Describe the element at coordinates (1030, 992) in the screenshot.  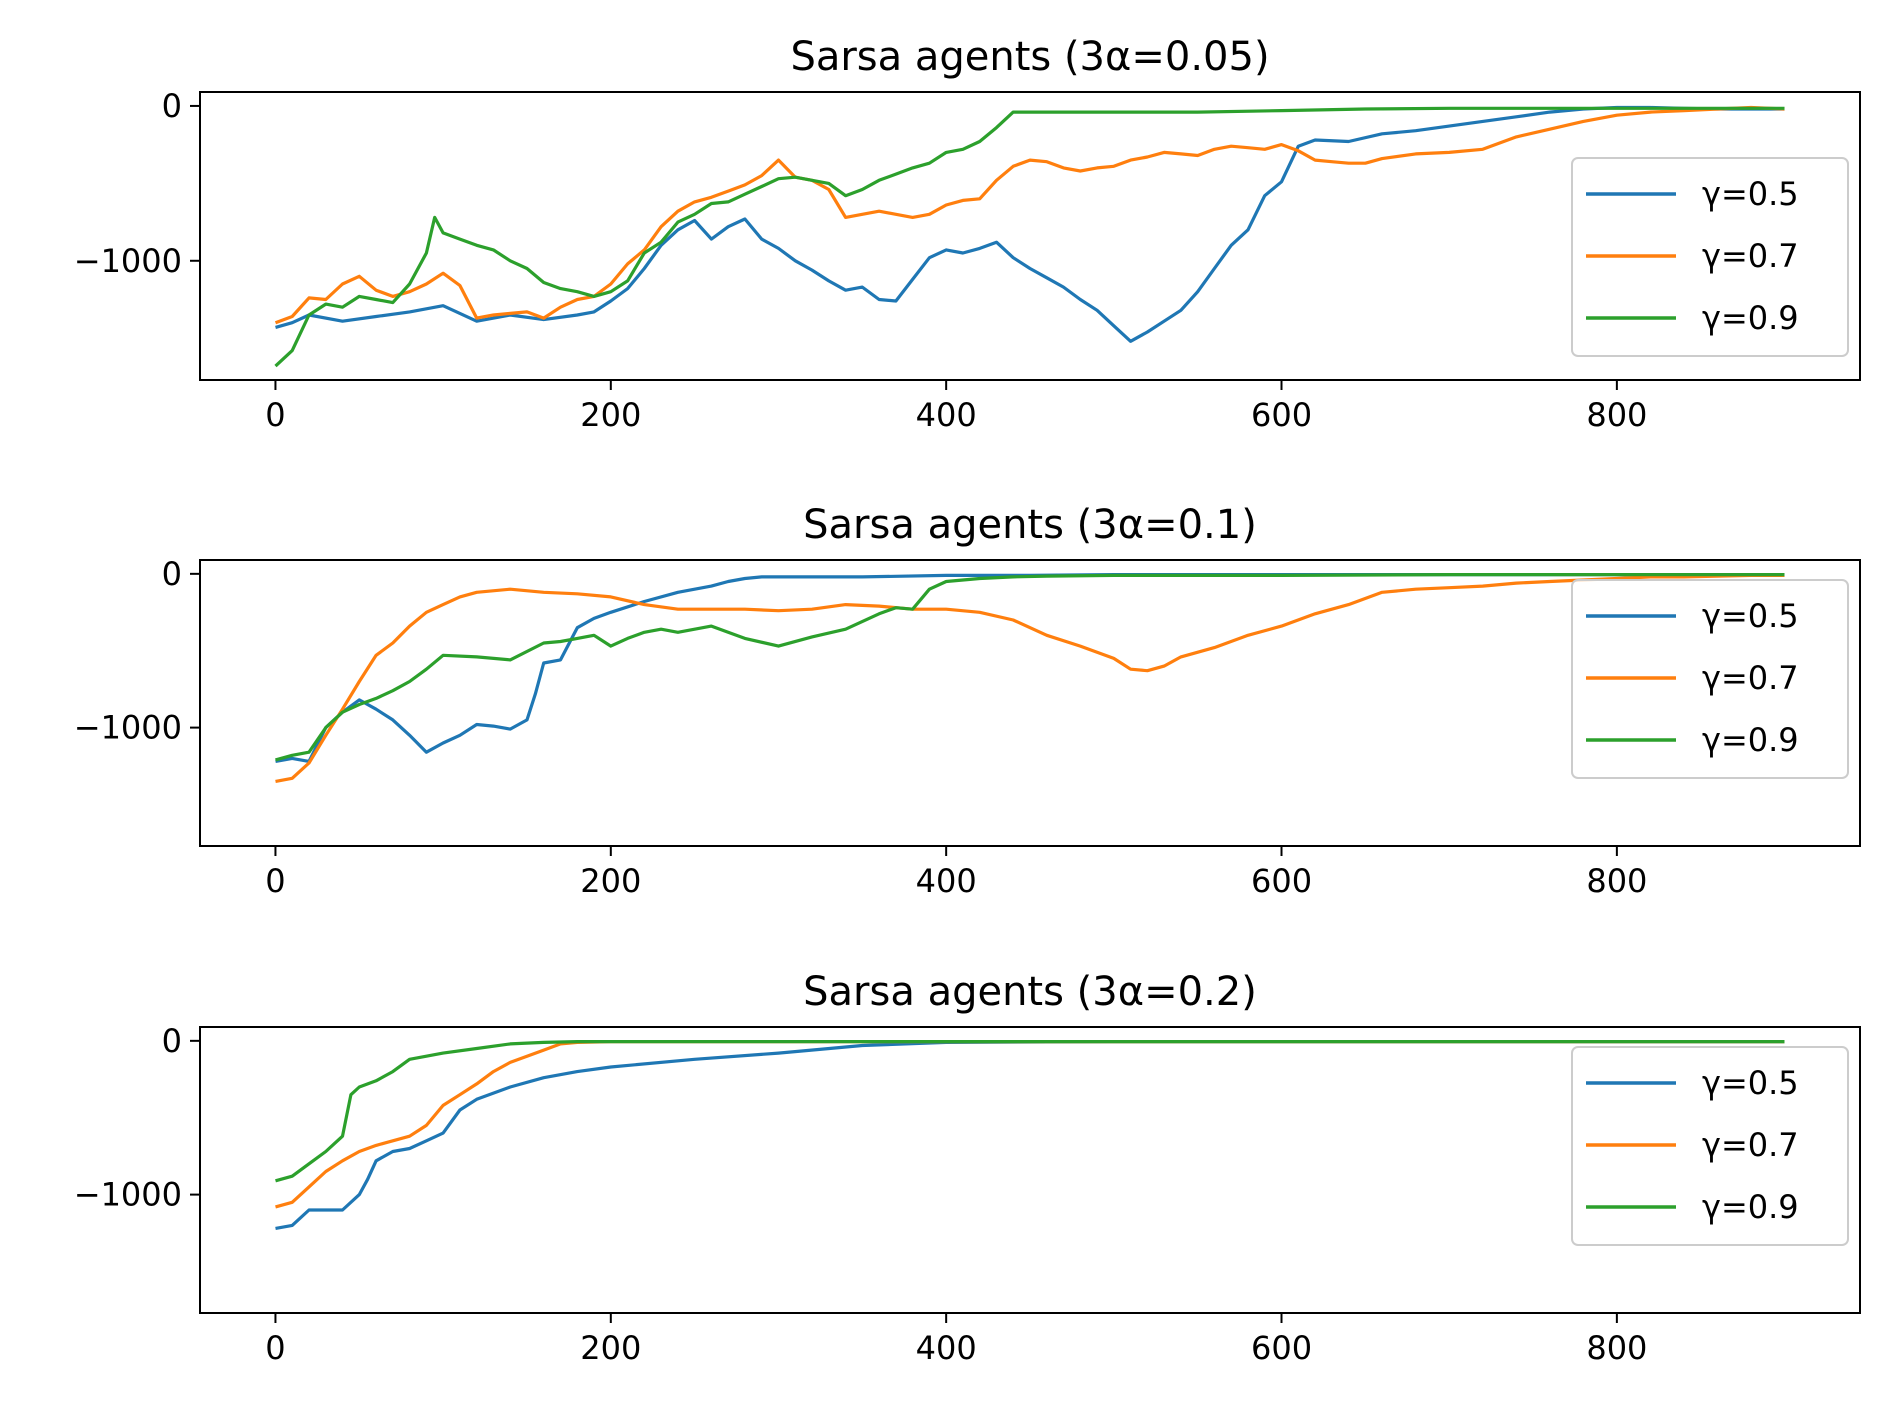
I see `chart-title: Sarsa agents (3α=0.2)` at that location.